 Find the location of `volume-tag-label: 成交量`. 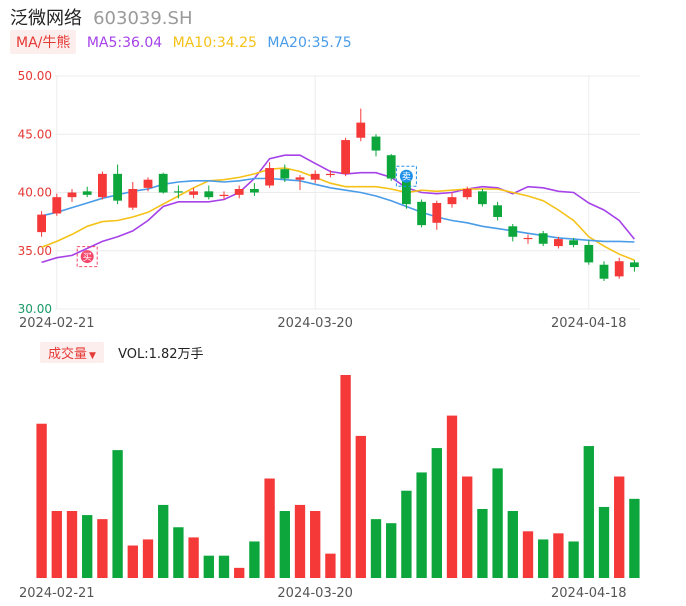

volume-tag-label: 成交量 is located at coordinates (68, 354).